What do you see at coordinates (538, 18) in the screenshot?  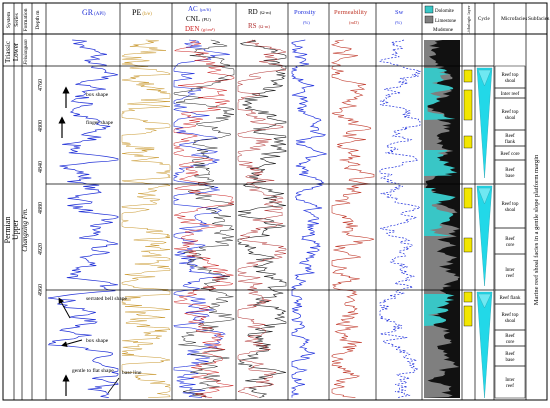 I see `header-subfacies: Subfacies` at bounding box center [538, 18].